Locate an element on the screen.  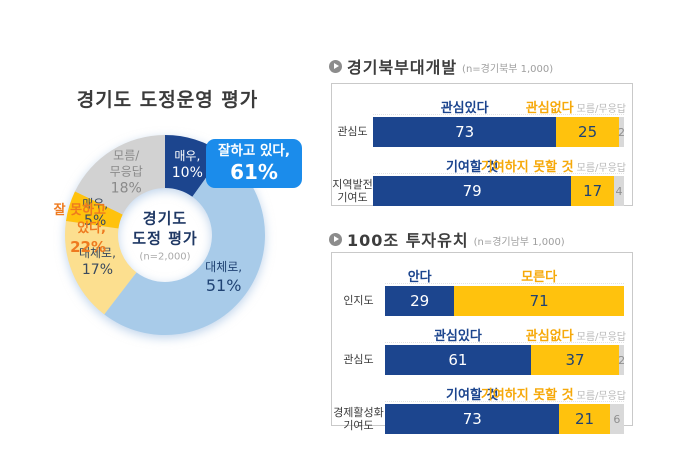
bar-segment-모름/무응답: 4 is located at coordinates (618, 191).